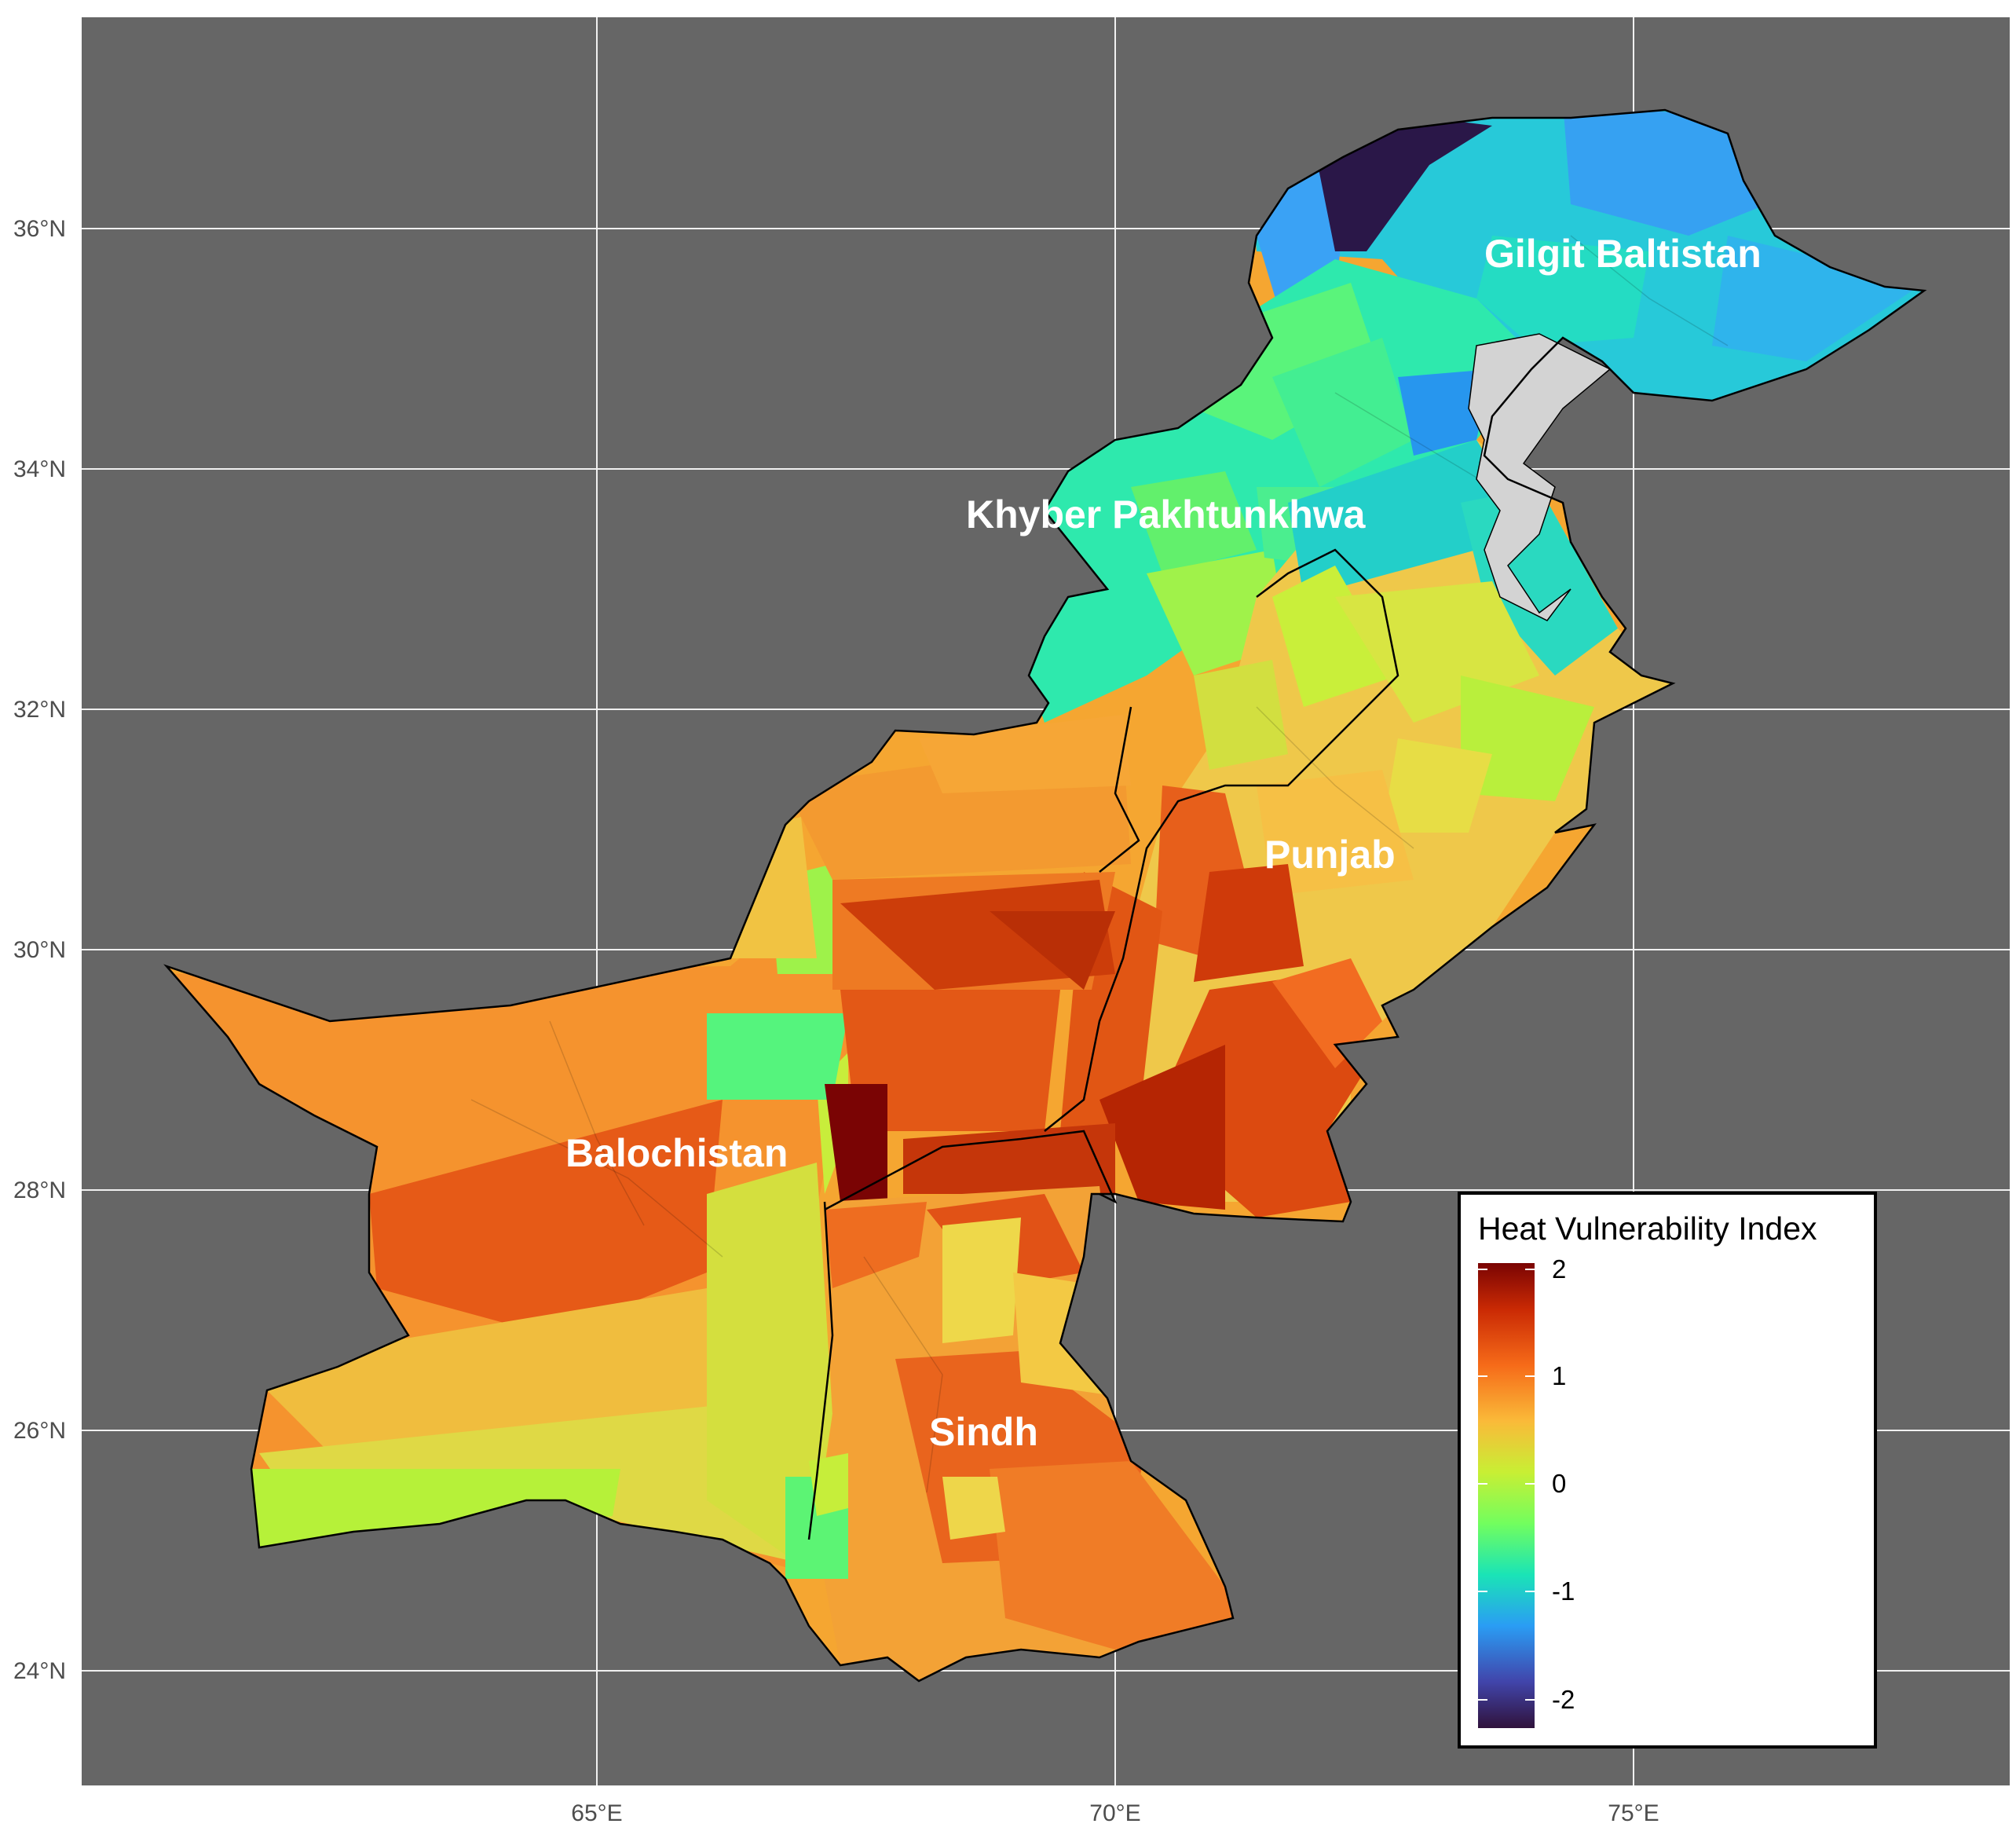  I want to click on legend-tick-label: 0, so click(1559, 1483).